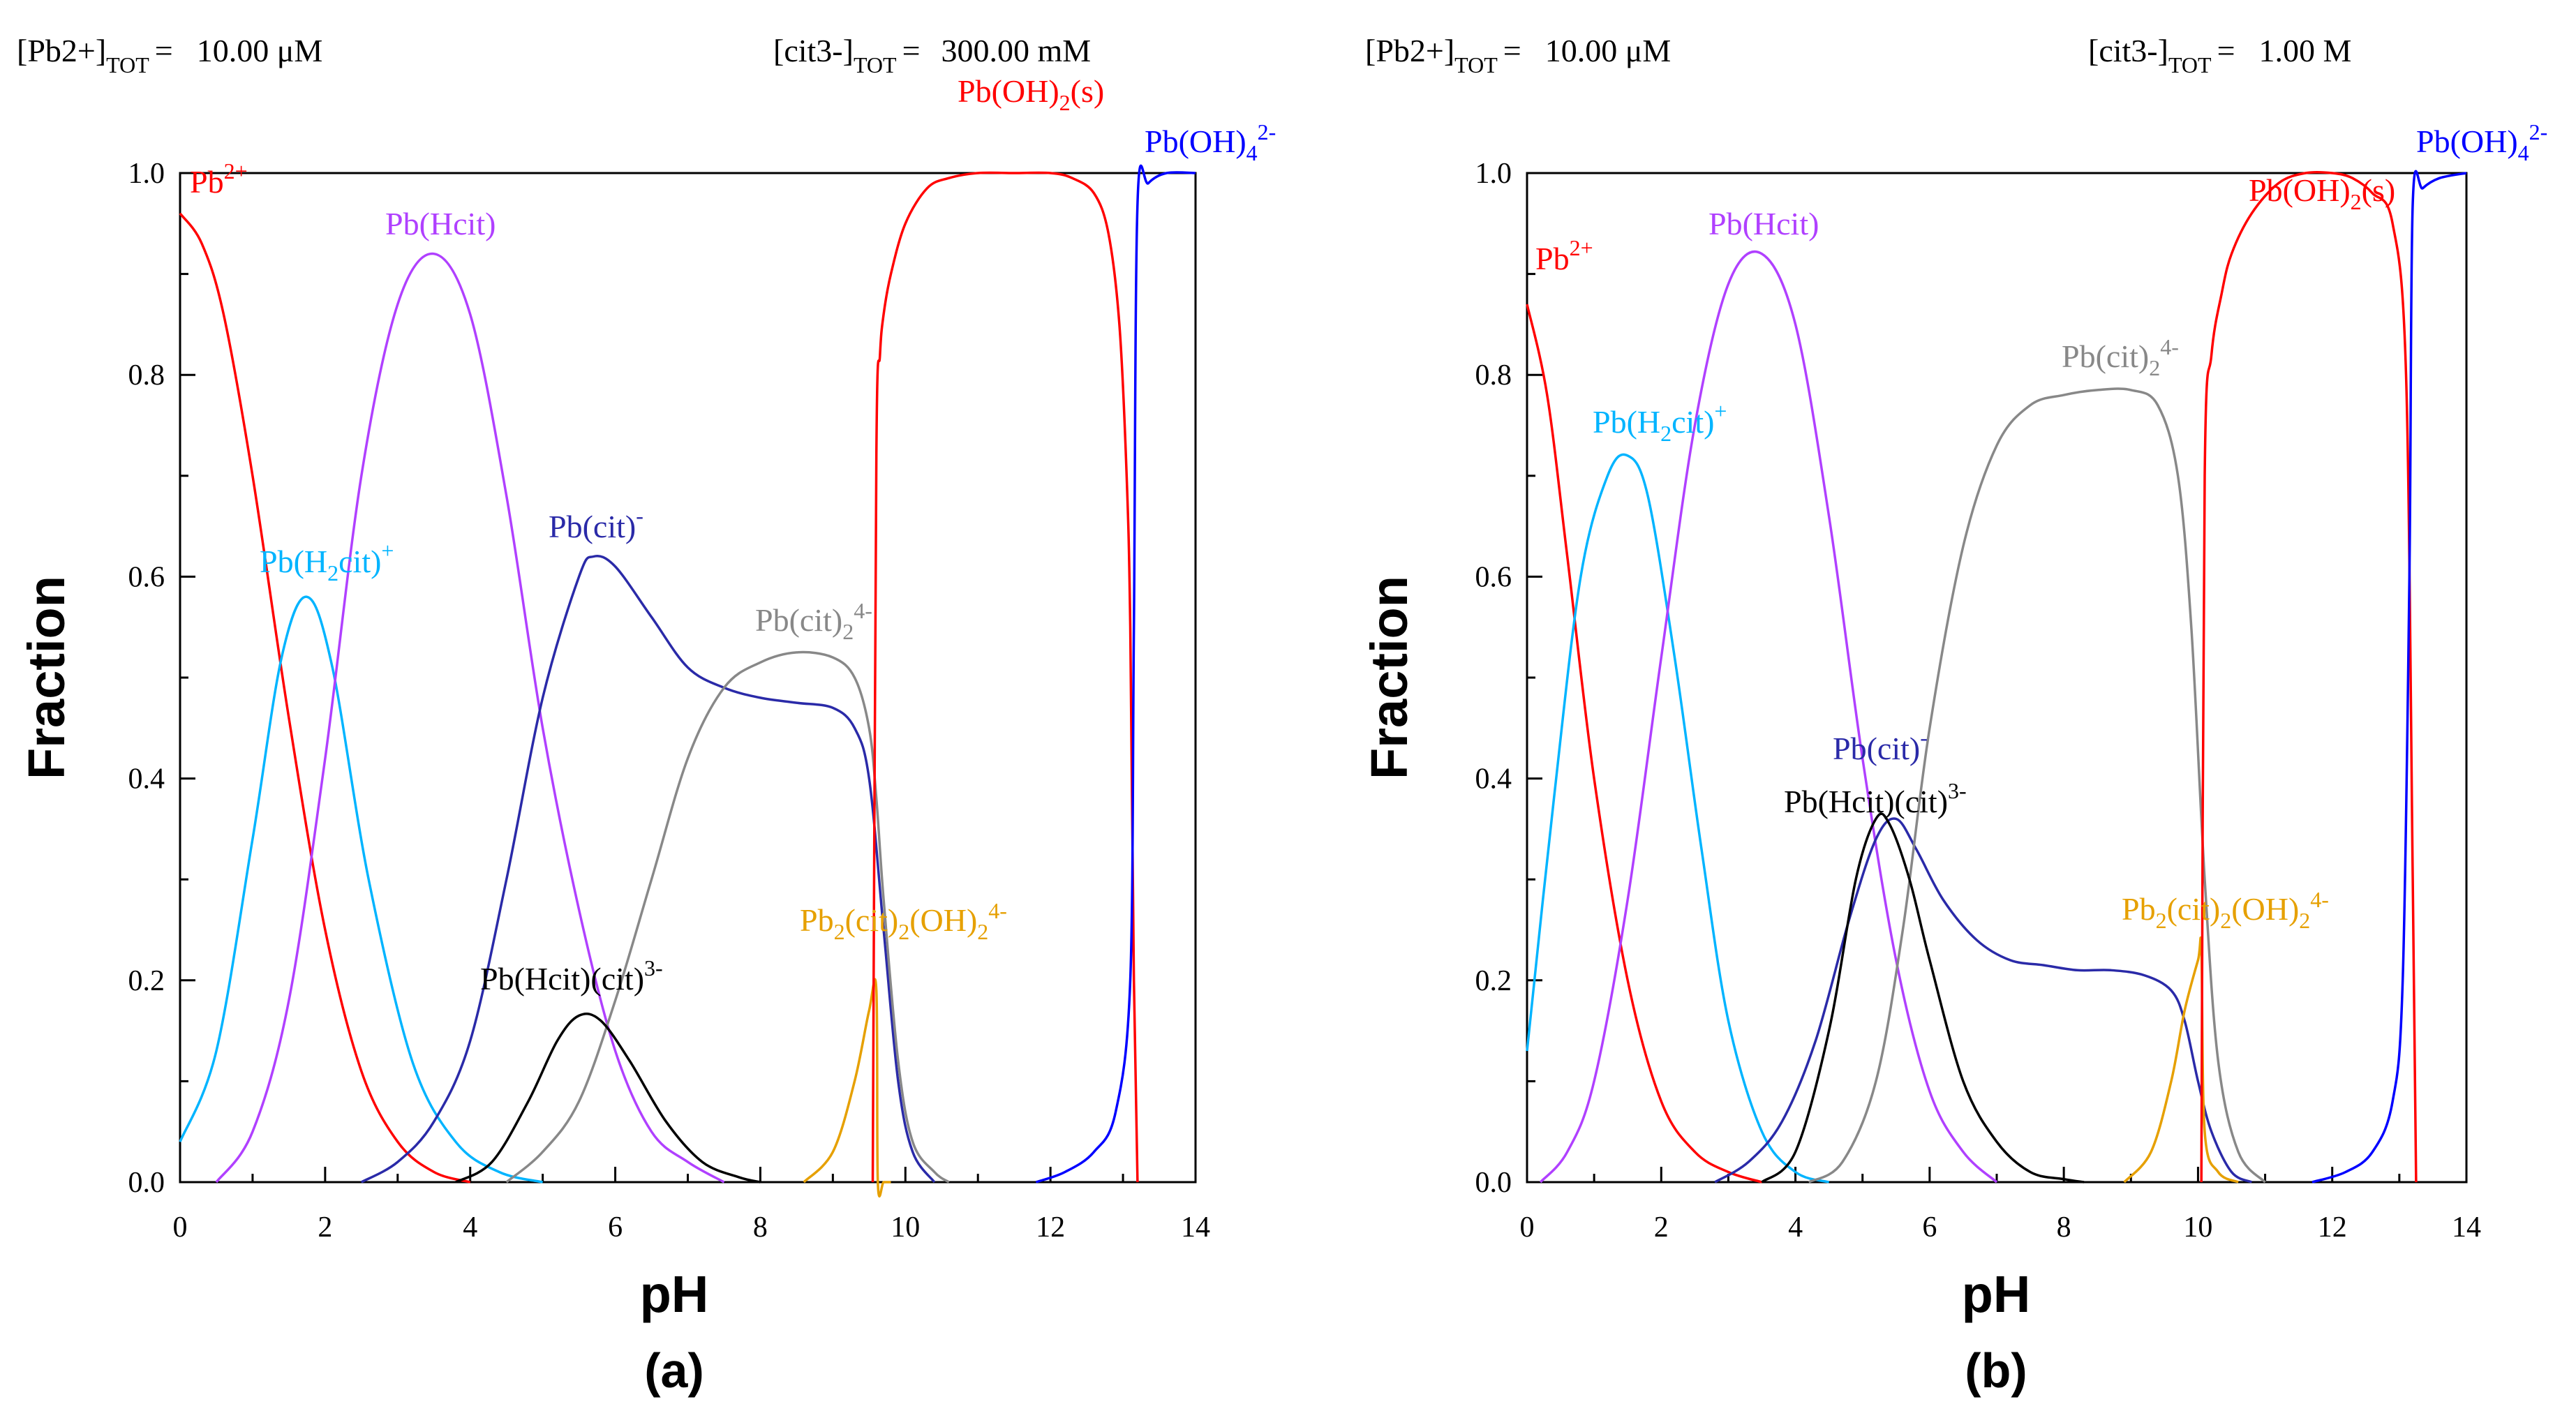 The height and width of the screenshot is (1418, 2576). Describe the element at coordinates (2121, 357) in the screenshot. I see `panel-b-label-pbcit2: Pb(cit)24-` at that location.